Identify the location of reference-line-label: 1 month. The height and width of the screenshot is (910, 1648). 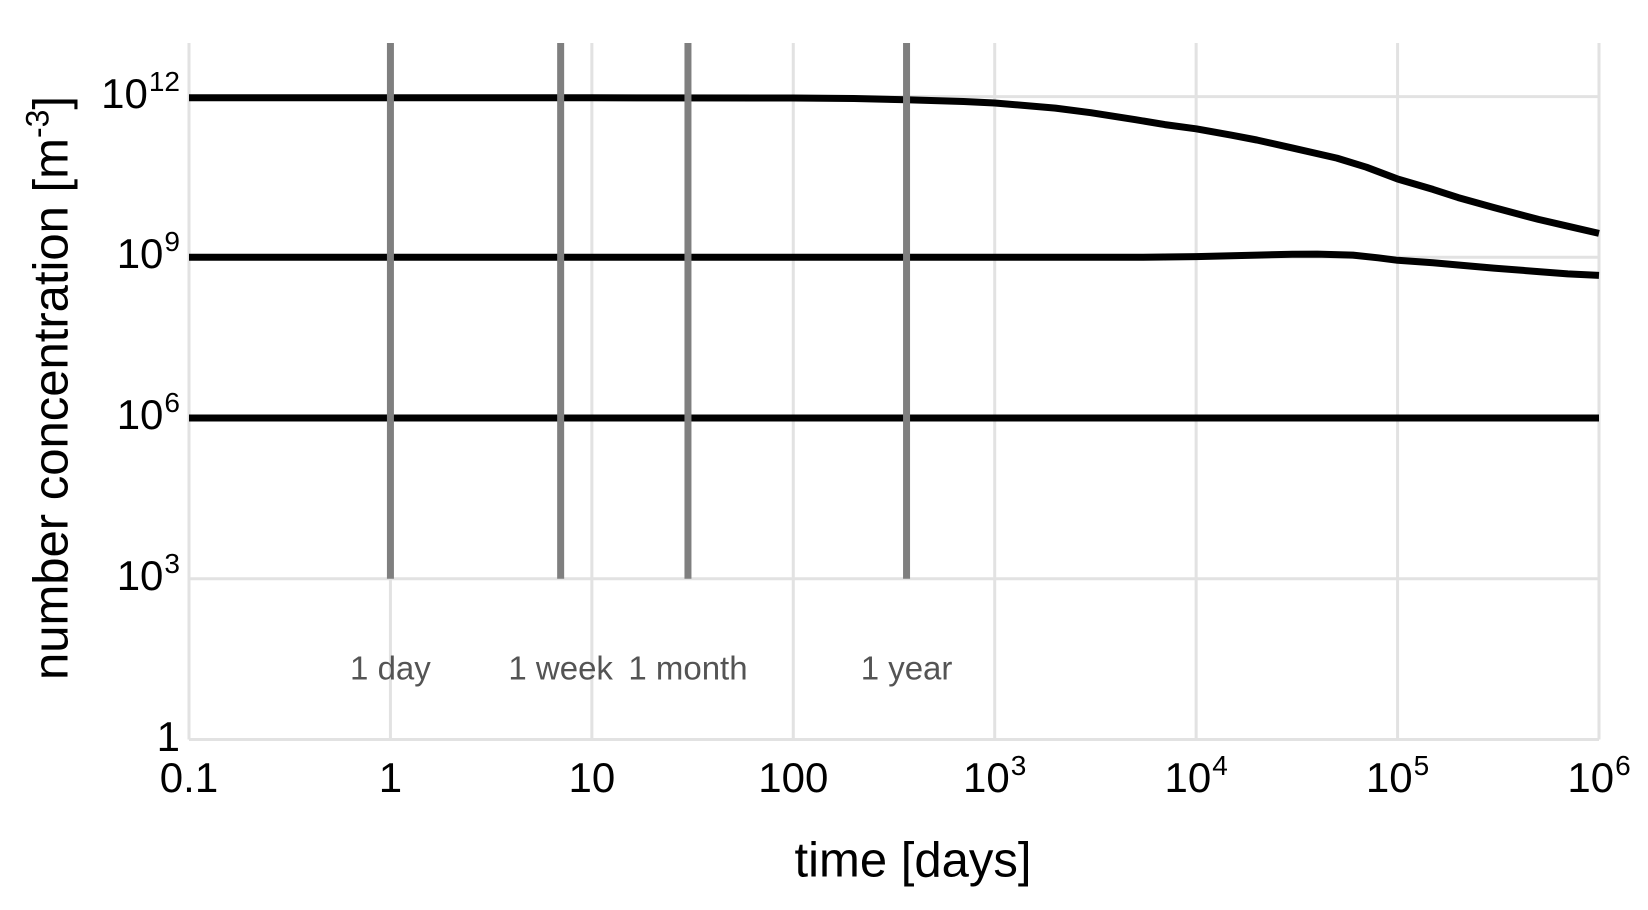
(688, 668).